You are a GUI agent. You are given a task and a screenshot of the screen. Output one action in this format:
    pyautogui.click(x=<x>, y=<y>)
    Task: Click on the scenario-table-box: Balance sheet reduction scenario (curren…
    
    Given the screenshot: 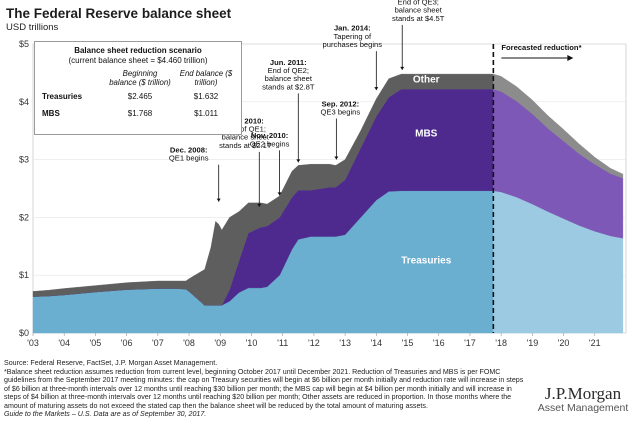 What is the action you would take?
    pyautogui.click(x=138, y=88)
    